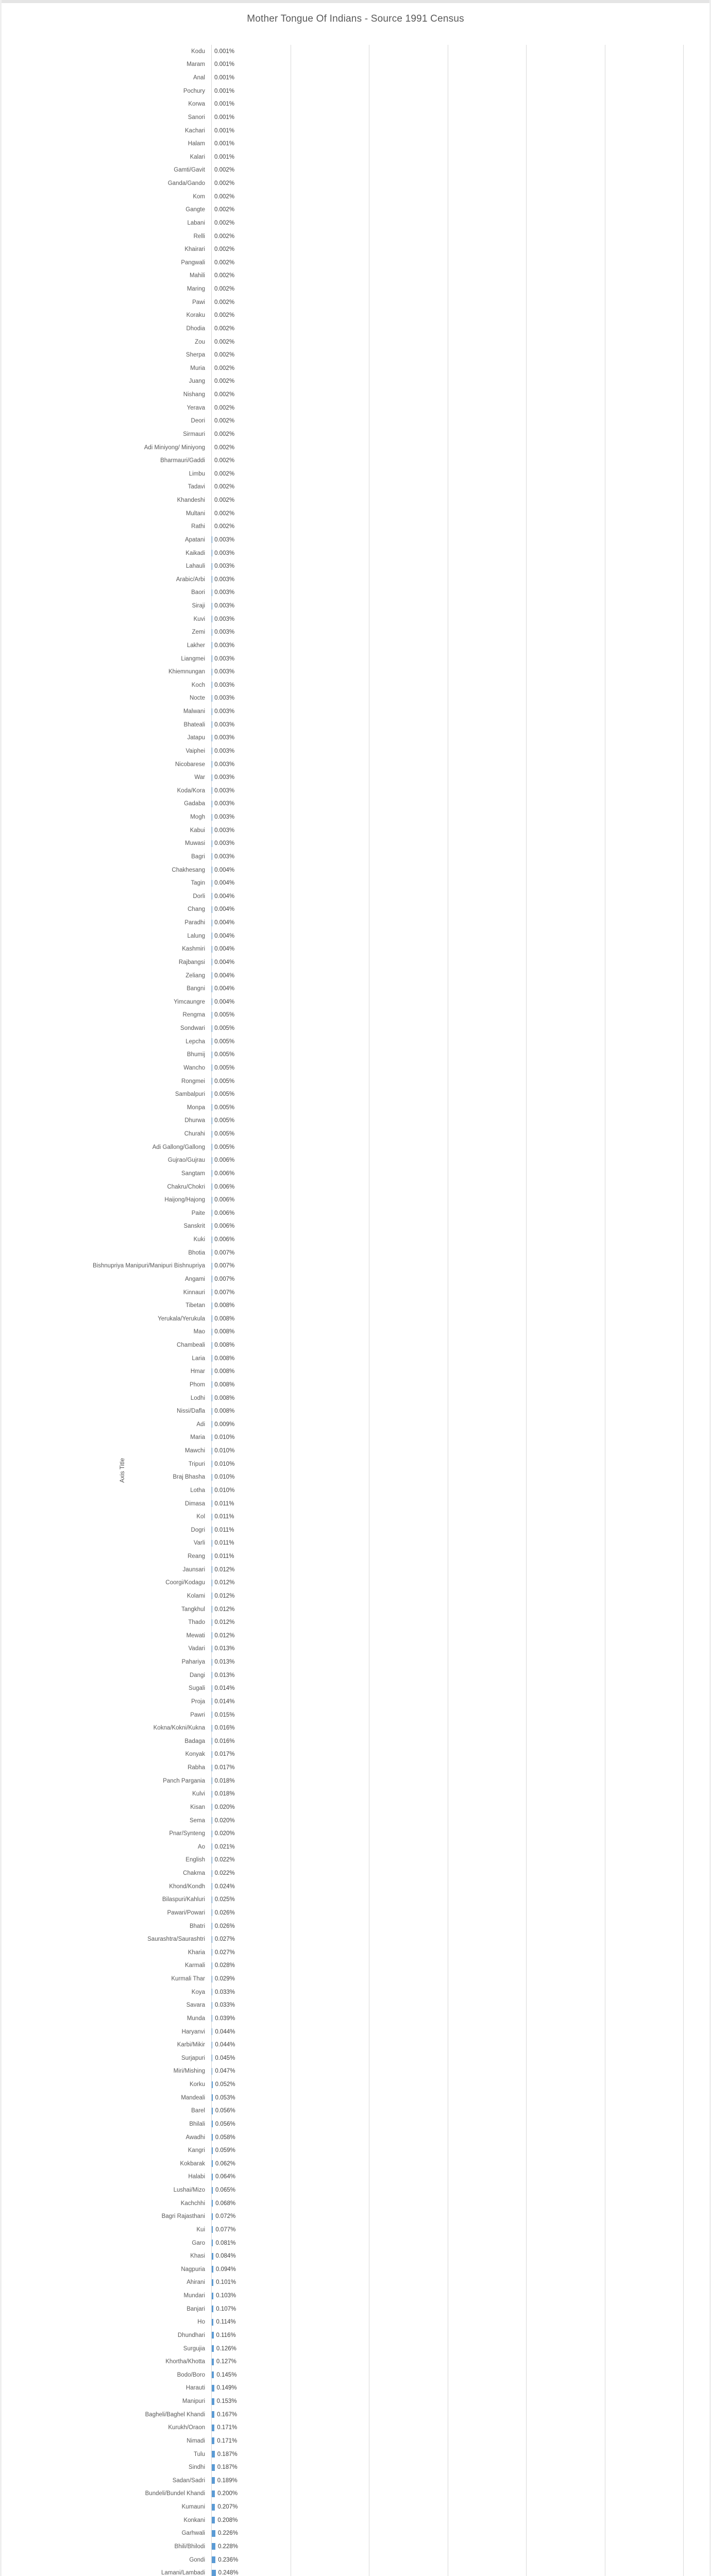  I want to click on value-label: 0.116%, so click(226, 2335).